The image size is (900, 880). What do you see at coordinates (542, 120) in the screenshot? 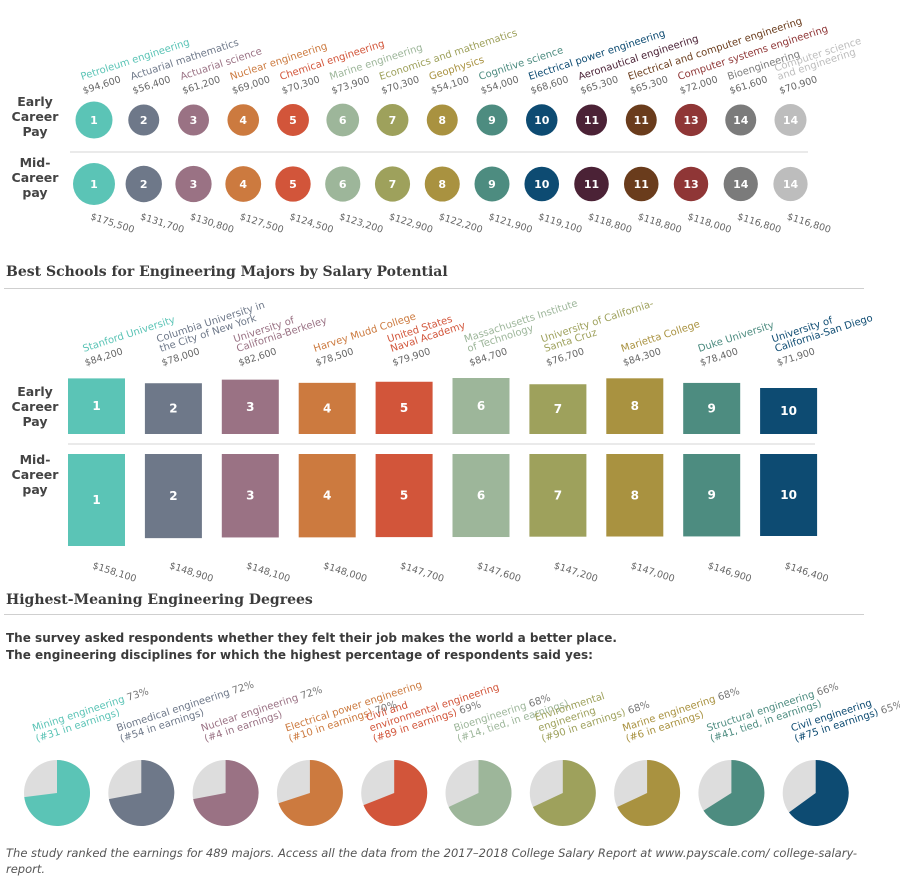
I see `early-rank-label: 10` at bounding box center [542, 120].